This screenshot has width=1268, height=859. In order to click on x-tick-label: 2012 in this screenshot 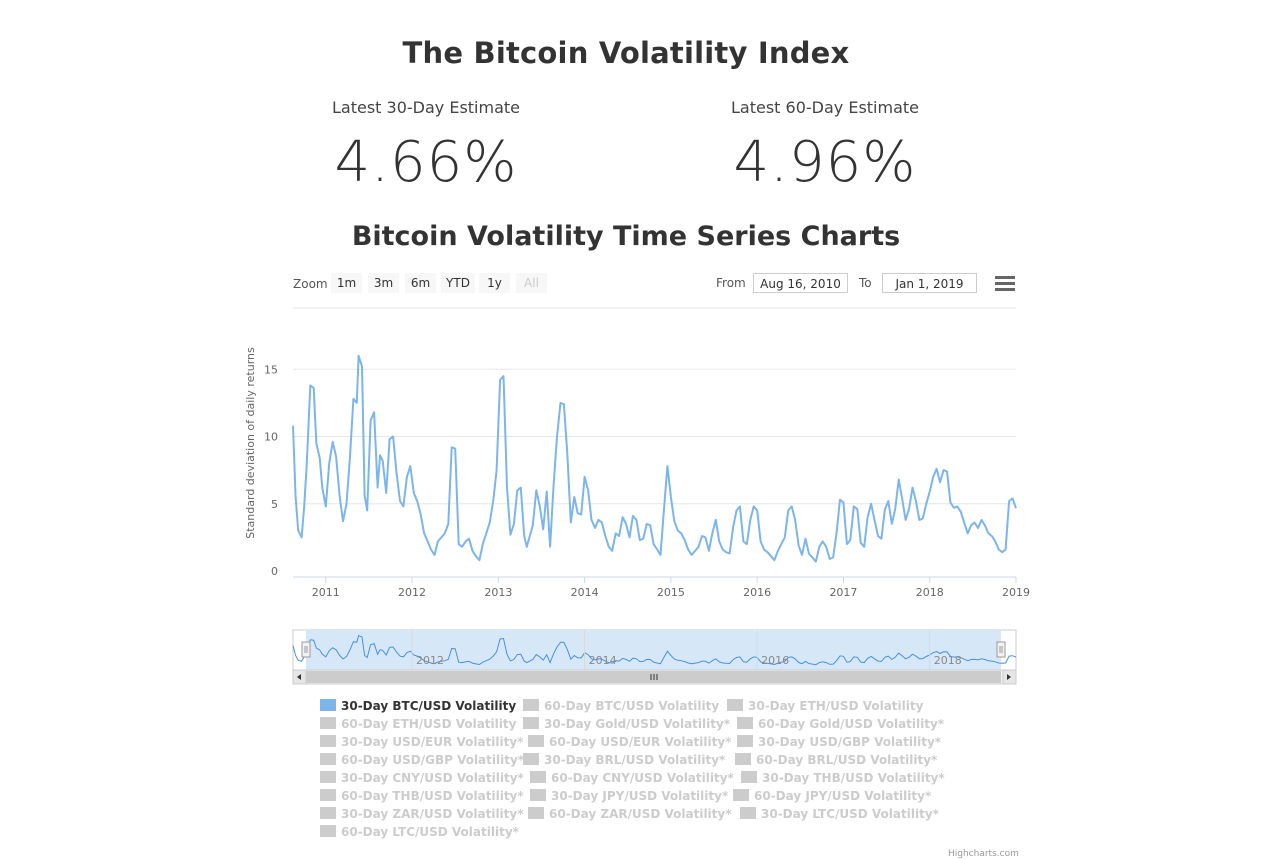, I will do `click(412, 592)`.